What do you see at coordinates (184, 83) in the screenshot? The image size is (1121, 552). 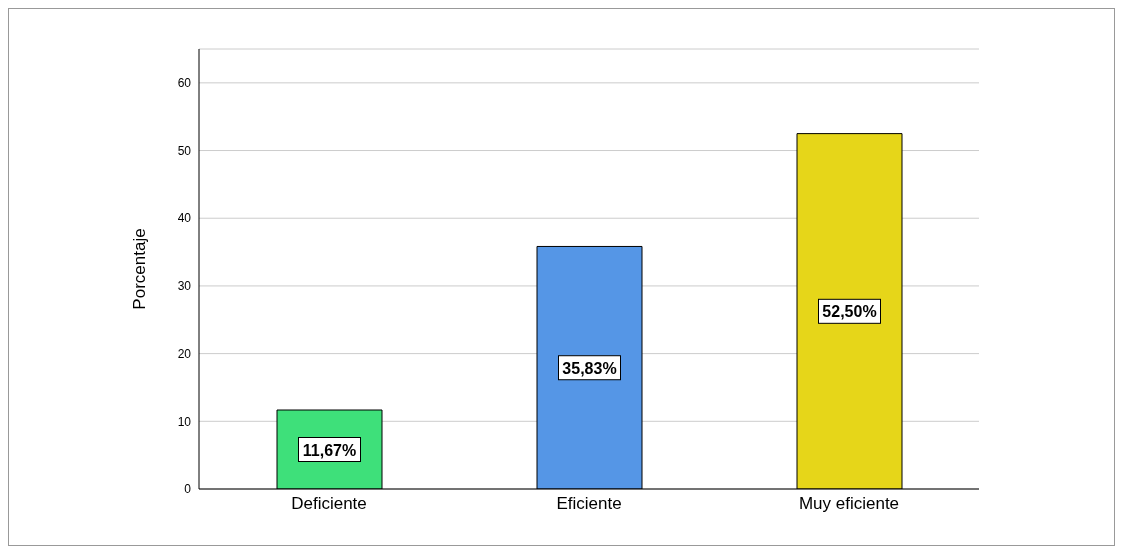 I see `y-tick-label: 60` at bounding box center [184, 83].